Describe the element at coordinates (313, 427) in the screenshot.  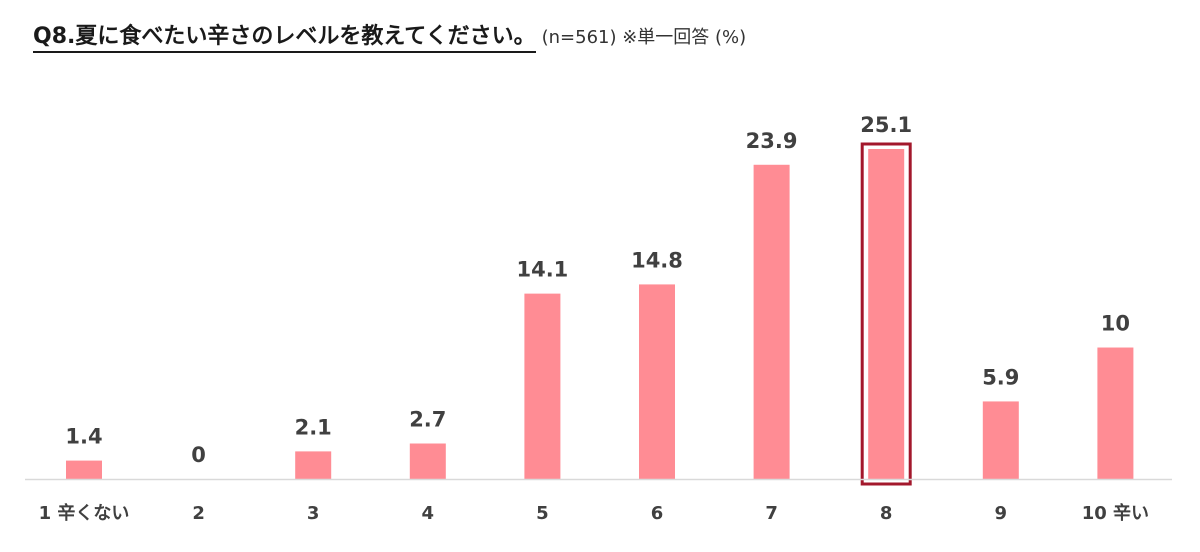
I see `data-label: 2.1` at that location.